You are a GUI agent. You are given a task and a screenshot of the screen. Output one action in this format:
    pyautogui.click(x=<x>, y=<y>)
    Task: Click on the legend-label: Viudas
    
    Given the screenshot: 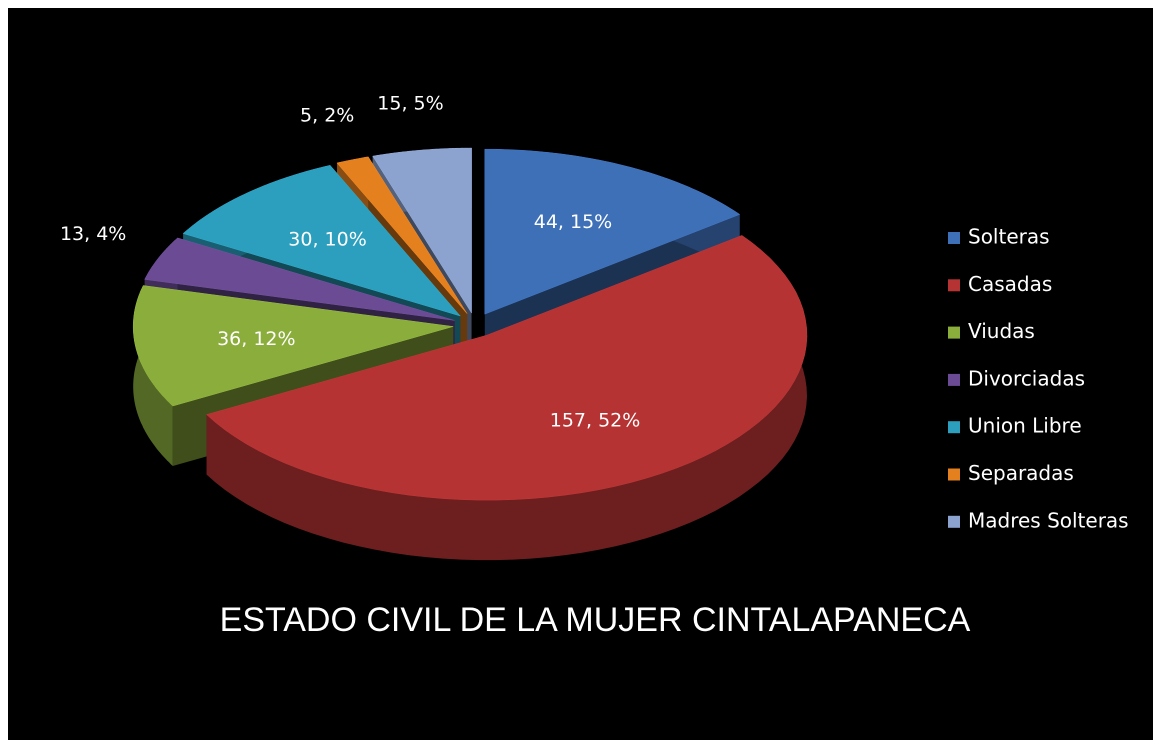 What is the action you would take?
    pyautogui.click(x=1001, y=331)
    